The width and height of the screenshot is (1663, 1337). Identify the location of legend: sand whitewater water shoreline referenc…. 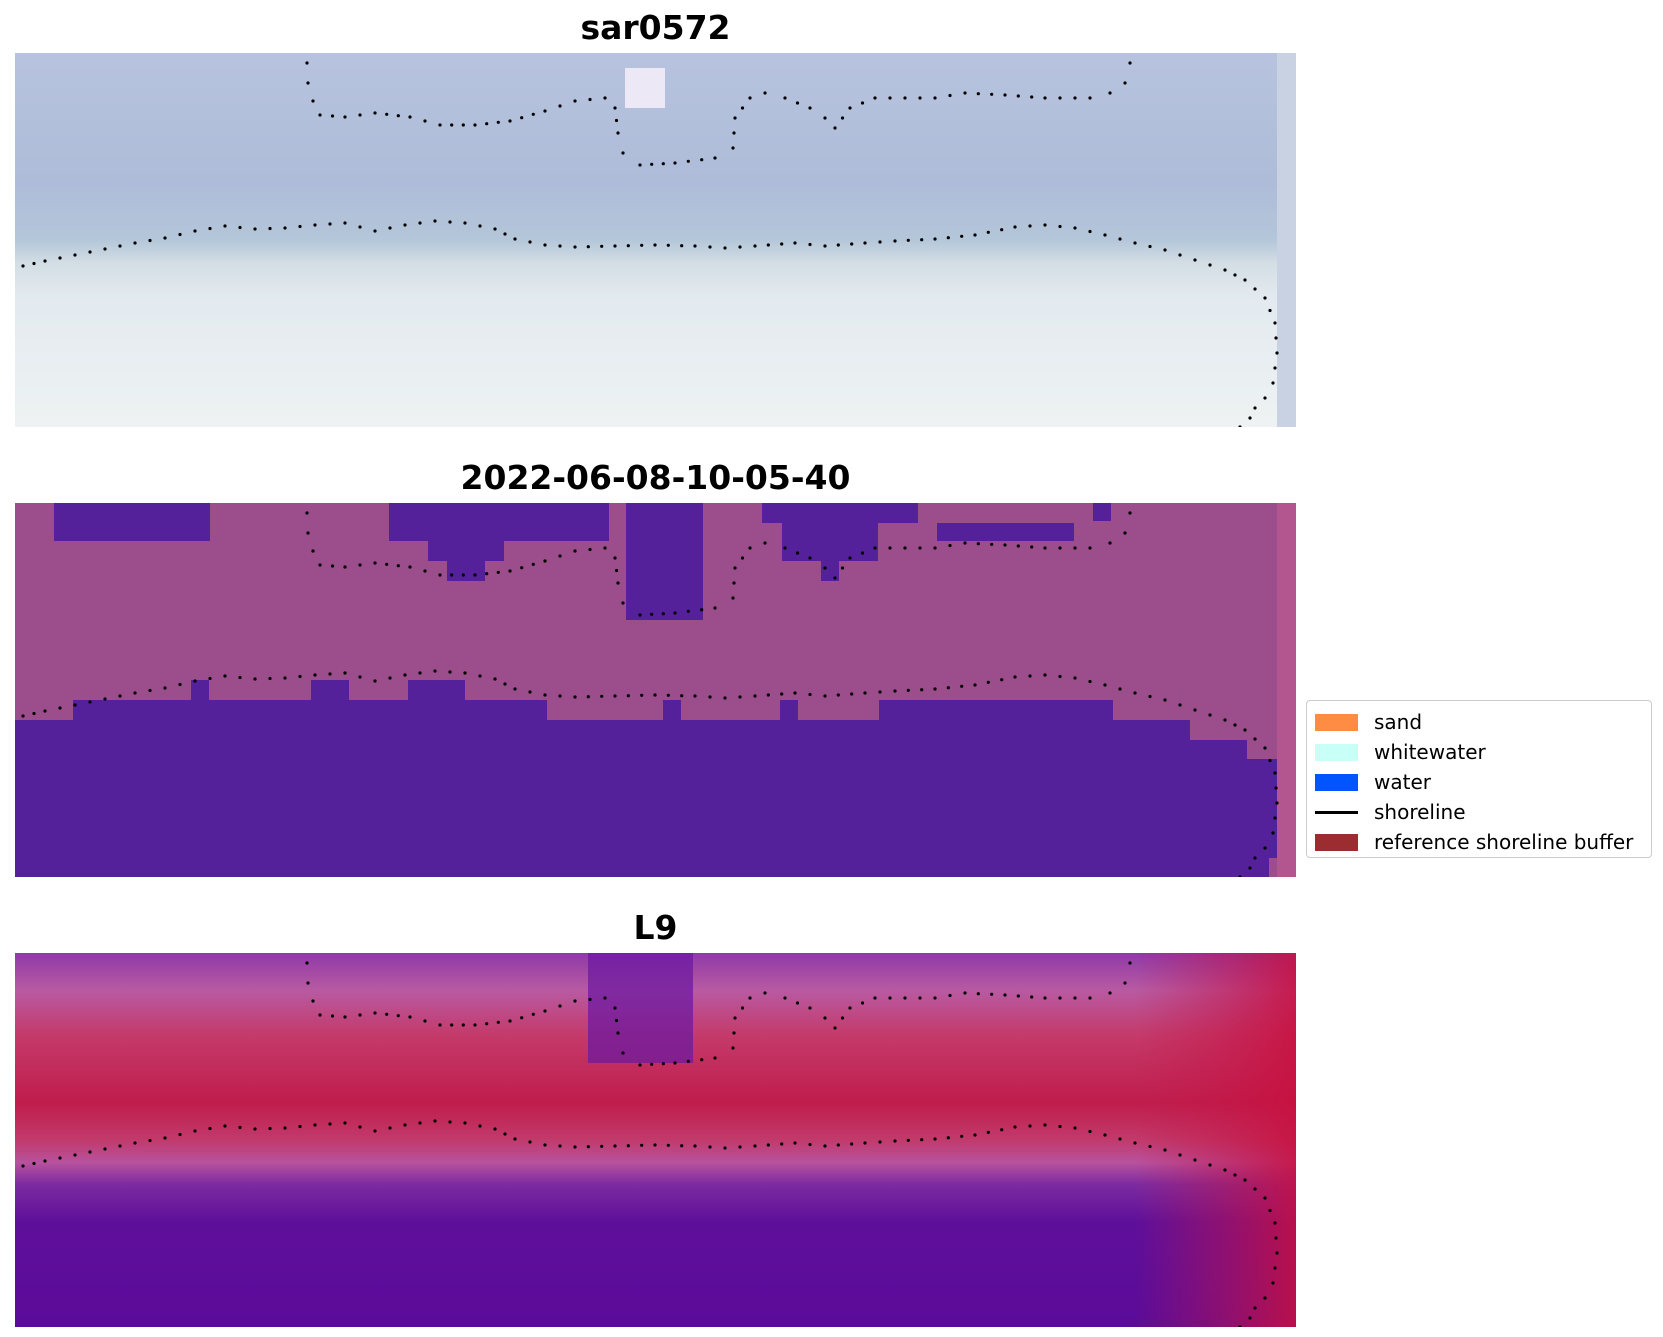
(1479, 779).